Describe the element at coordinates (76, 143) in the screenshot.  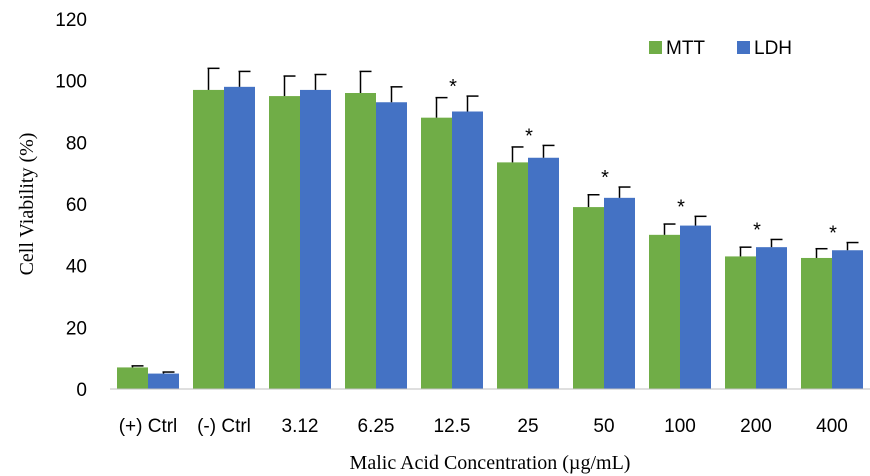
I see `y-tick-label: 80` at that location.